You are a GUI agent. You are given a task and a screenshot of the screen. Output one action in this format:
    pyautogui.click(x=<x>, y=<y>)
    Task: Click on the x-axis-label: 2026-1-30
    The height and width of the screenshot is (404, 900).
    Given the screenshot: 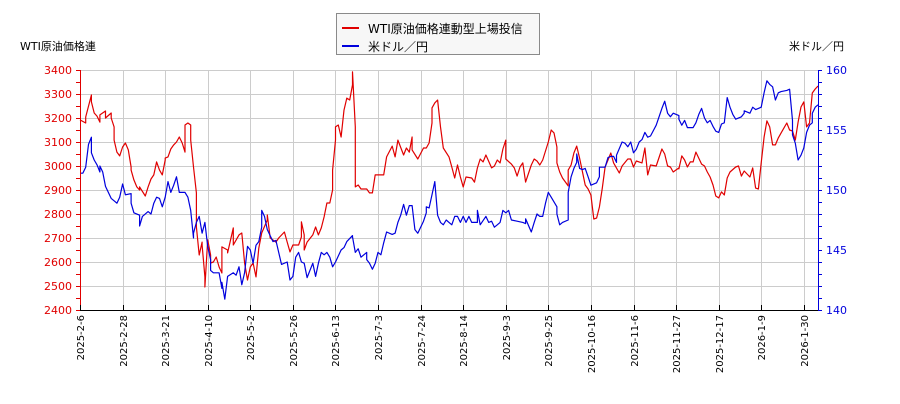 What is the action you would take?
    pyautogui.click(x=805, y=341)
    